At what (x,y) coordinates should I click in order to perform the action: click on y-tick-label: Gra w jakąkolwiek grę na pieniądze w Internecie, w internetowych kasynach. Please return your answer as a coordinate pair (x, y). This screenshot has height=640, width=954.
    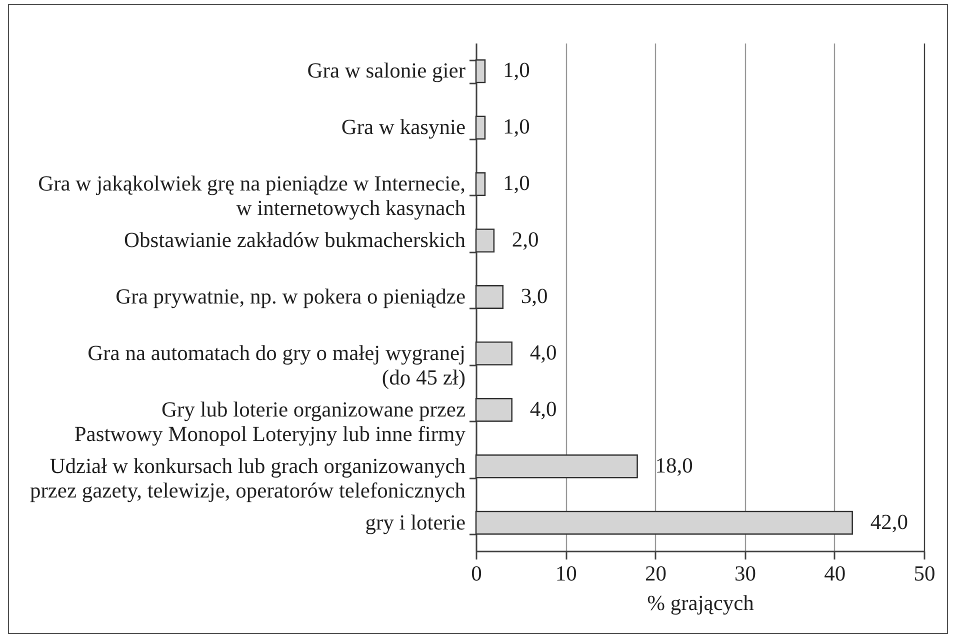
    Looking at the image, I should click on (252, 196).